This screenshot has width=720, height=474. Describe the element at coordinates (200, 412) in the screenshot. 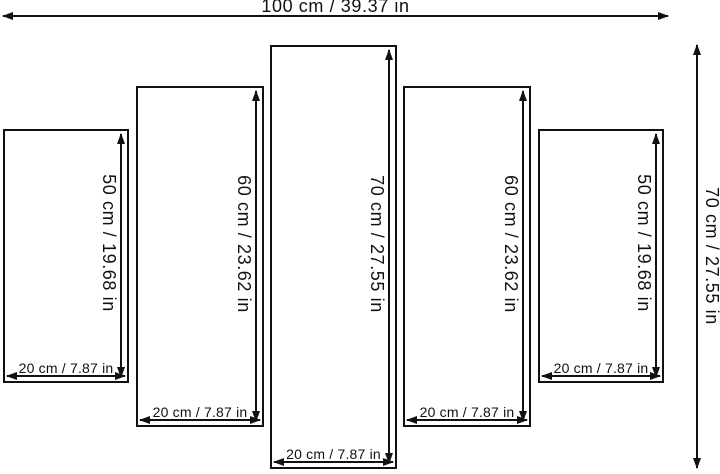

I see `panel-2-width-label: 20 cm / 7.87 in` at that location.